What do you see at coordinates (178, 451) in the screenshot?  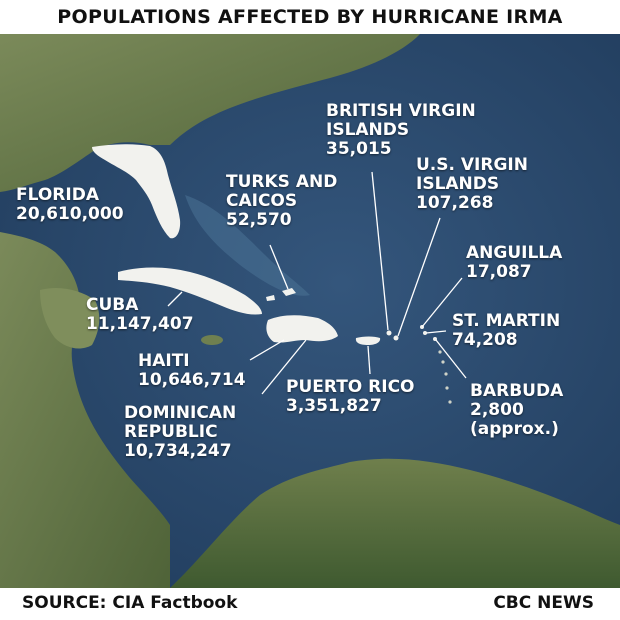 I see `region-population: 10,734,247` at bounding box center [178, 451].